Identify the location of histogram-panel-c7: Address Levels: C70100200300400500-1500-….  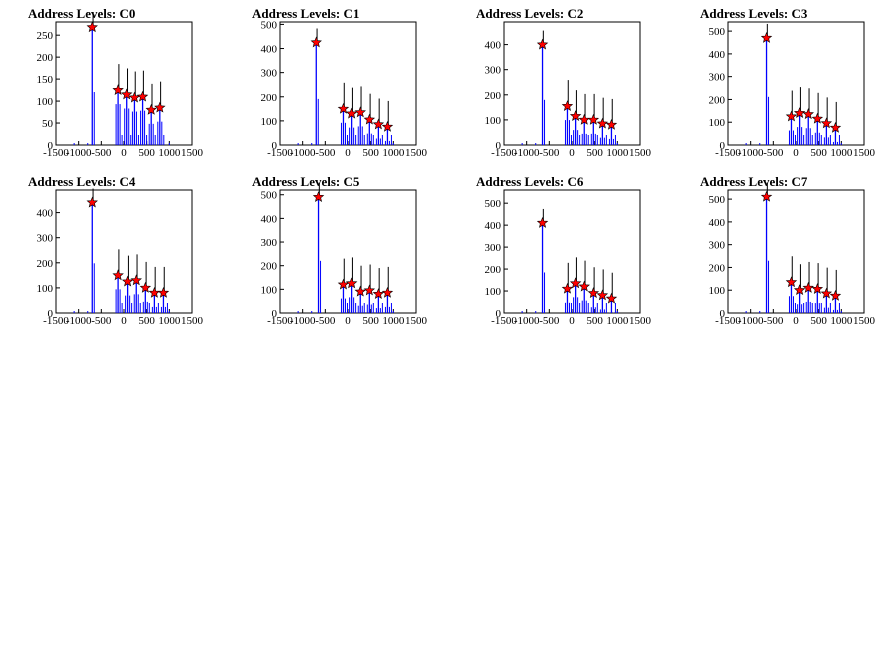
(788, 250).